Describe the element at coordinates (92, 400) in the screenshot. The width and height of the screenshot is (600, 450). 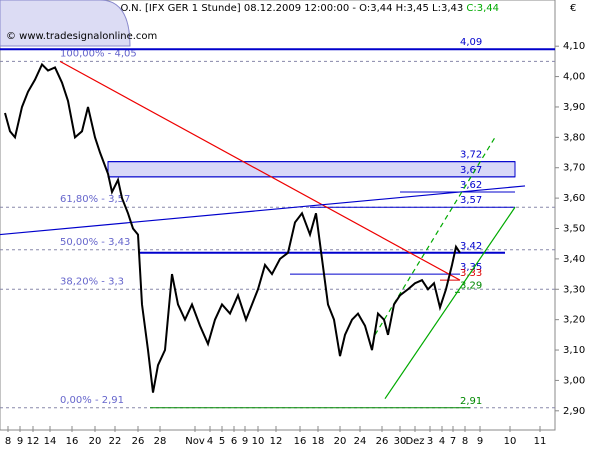
I see `fib-label: 0,00% - 2,91` at that location.